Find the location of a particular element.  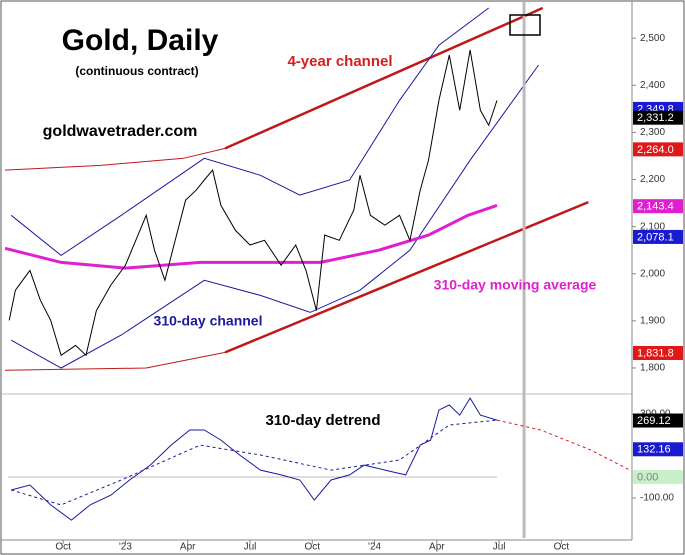

panel-title: 310-day detrend is located at coordinates (322, 420).